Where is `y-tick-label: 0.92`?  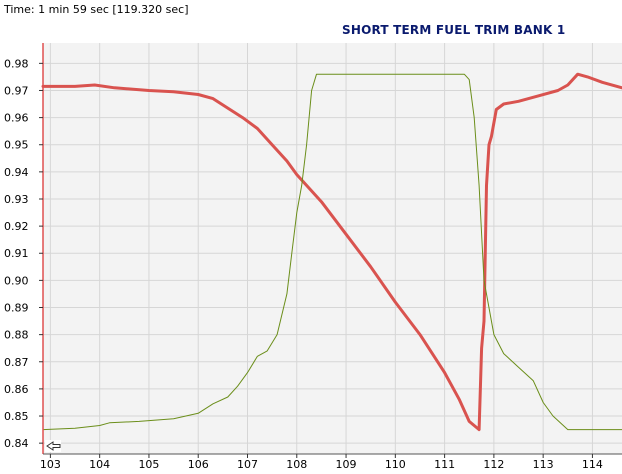
y-tick-label: 0.92 is located at coordinates (16, 226).